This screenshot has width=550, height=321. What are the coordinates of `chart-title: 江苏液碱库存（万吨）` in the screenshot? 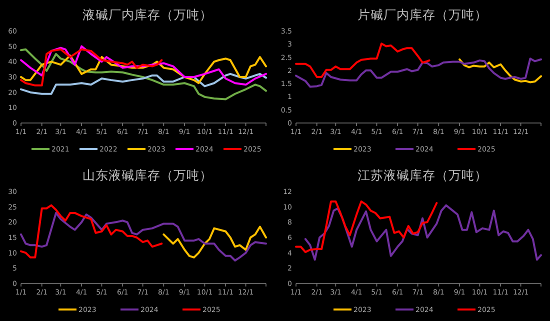 It's located at (423, 175).